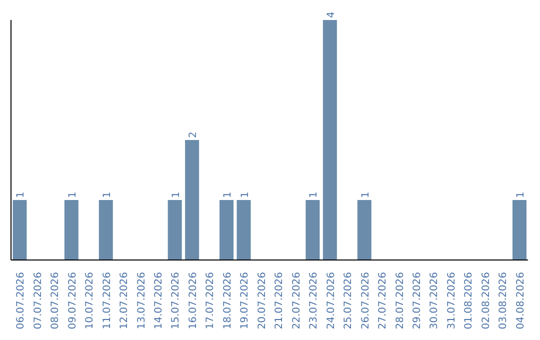  What do you see at coordinates (107, 301) in the screenshot?
I see `x-tick-label: 11.07.2026` at bounding box center [107, 301].